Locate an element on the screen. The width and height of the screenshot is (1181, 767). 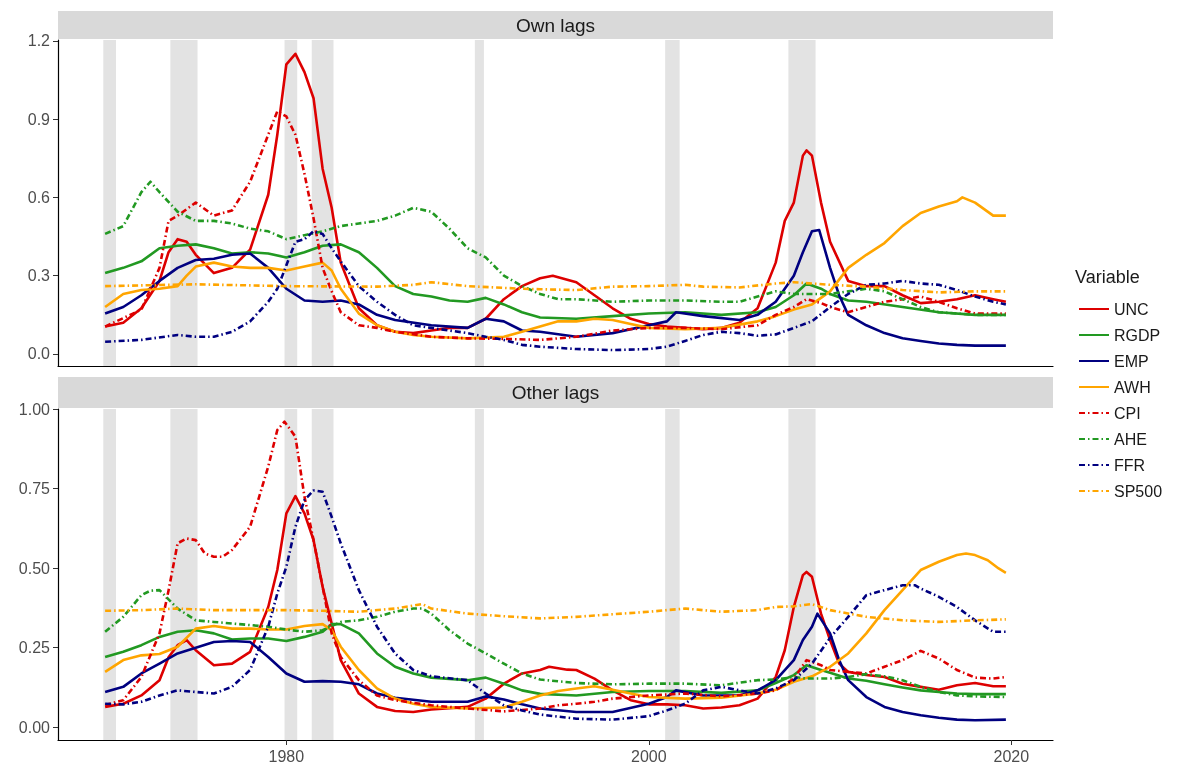
y-tick-label: 0.50 is located at coordinates (34, 568).